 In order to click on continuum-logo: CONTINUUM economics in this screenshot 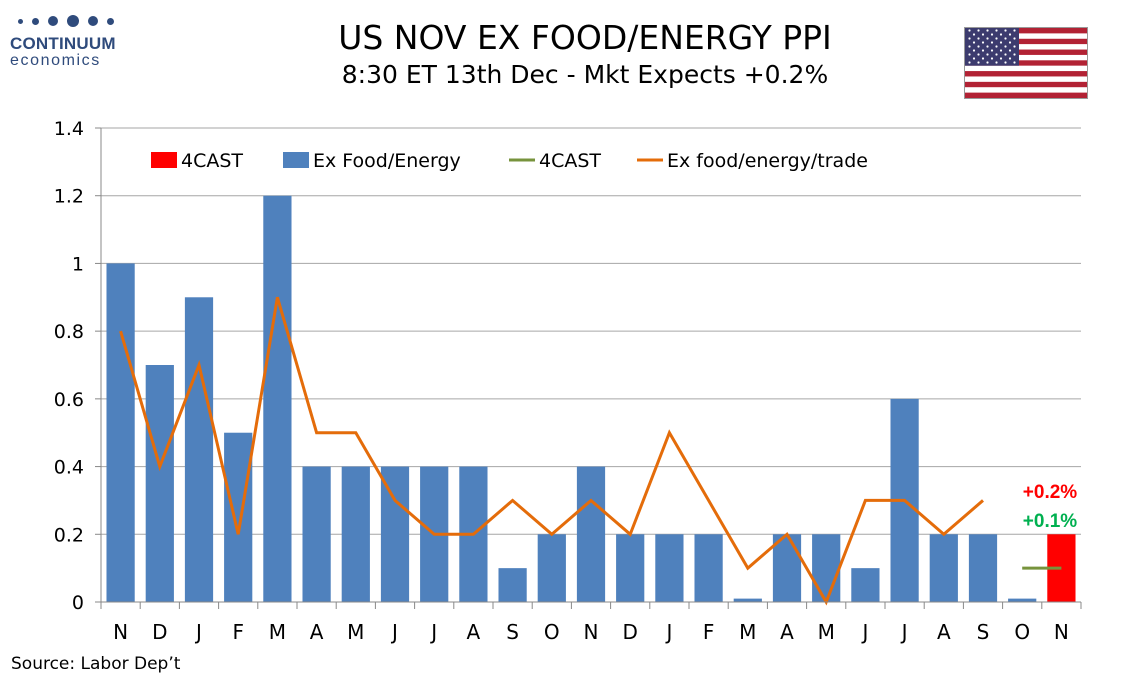, I will do `click(75, 45)`.